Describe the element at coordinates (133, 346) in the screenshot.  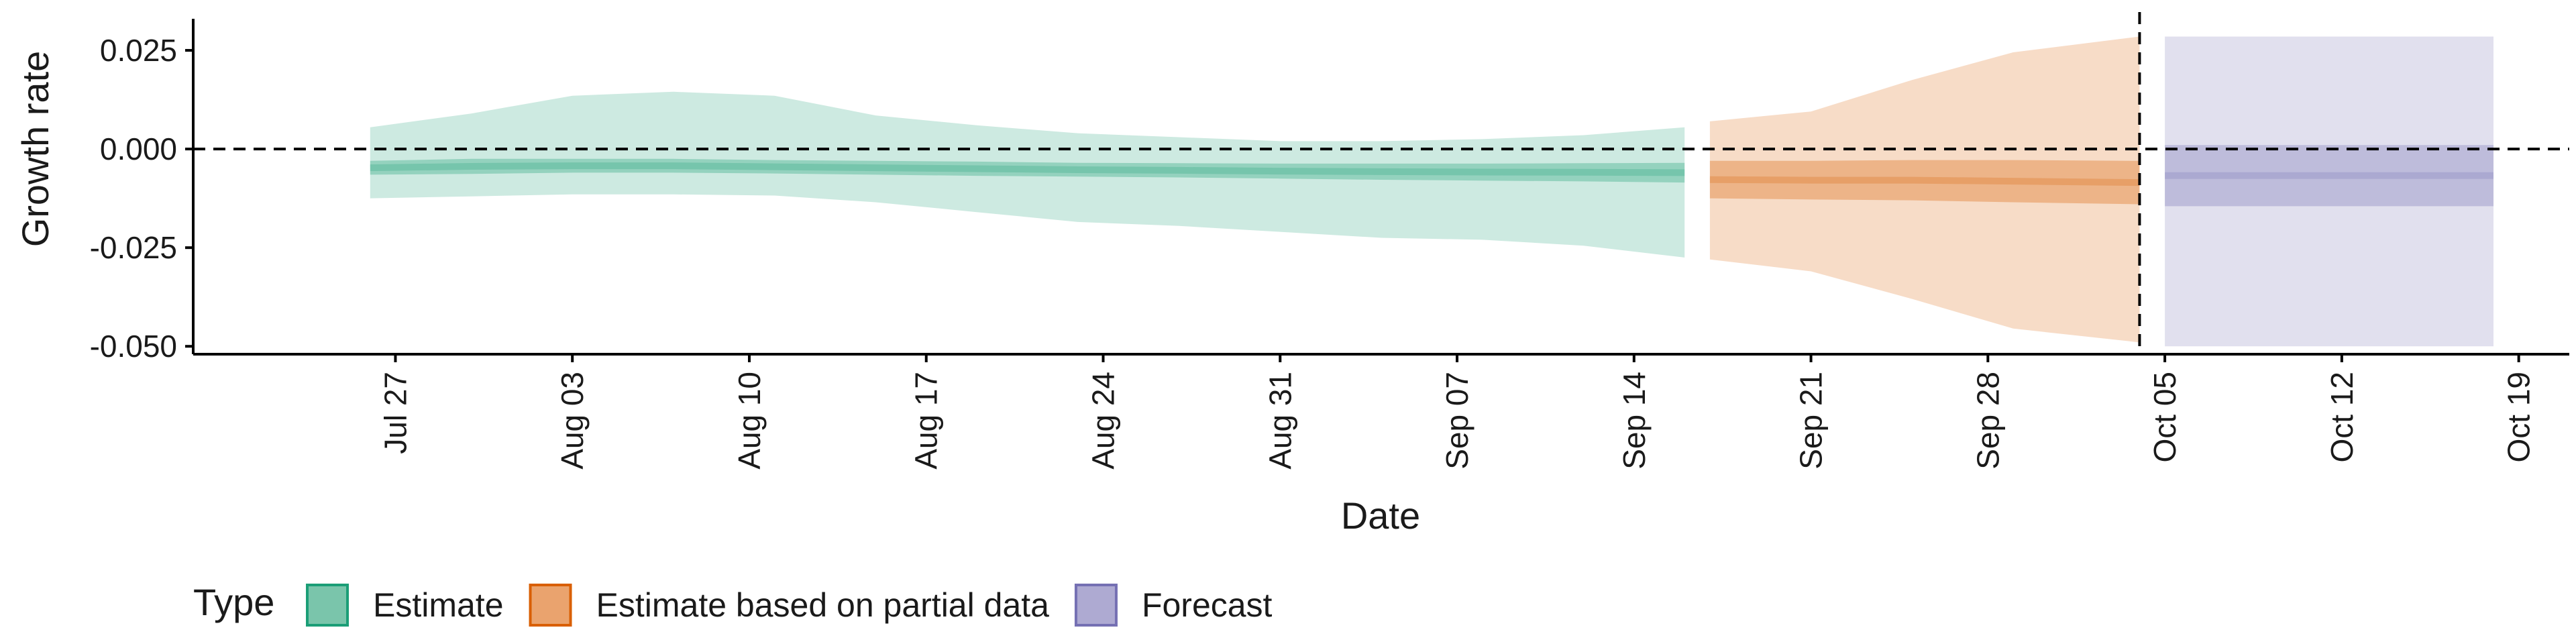
I see `y-tick-label: -0.050` at that location.